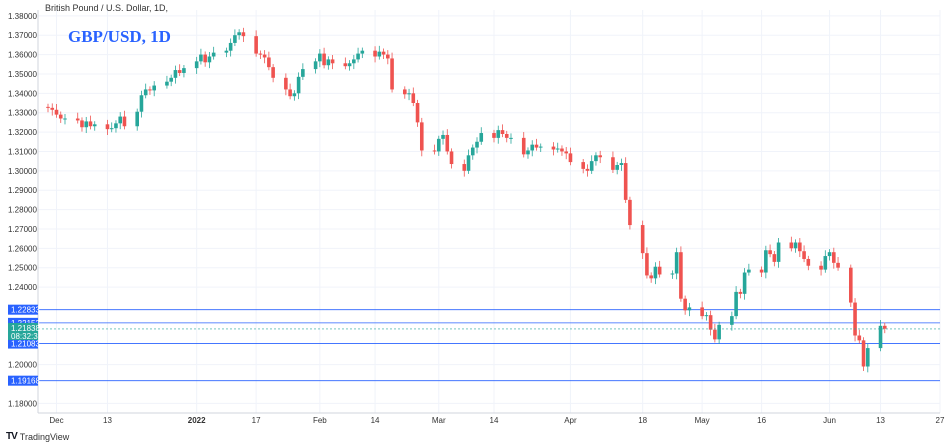 Image resolution: width=950 pixels, height=446 pixels. I want to click on x-tick-label: 2022, so click(197, 420).